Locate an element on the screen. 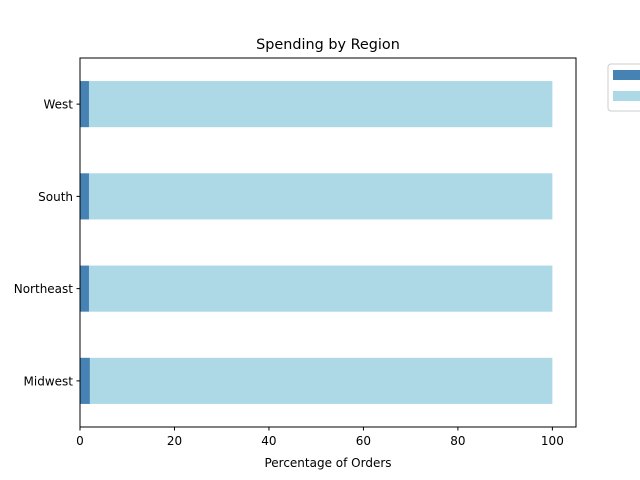 The image size is (640, 480). y-tick-label: South is located at coordinates (55, 197).